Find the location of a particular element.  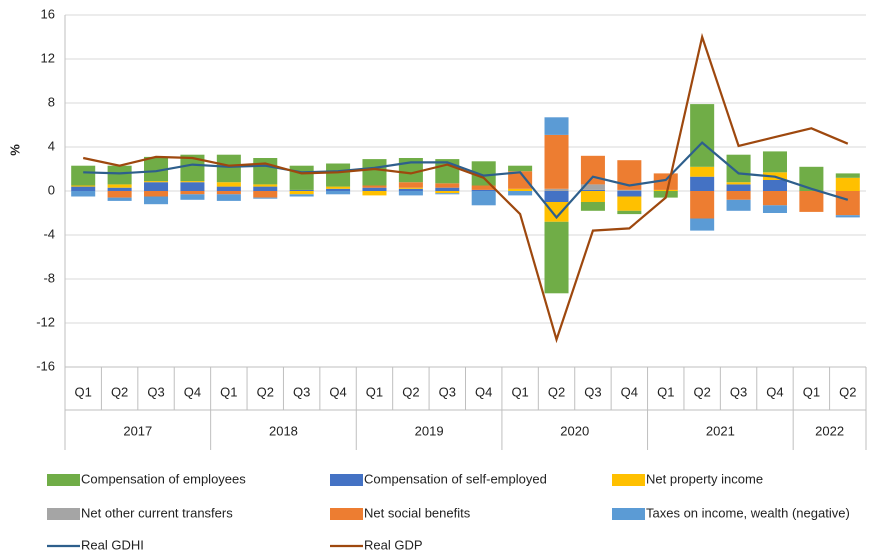

y-tick-label: -12 is located at coordinates (45, 321).